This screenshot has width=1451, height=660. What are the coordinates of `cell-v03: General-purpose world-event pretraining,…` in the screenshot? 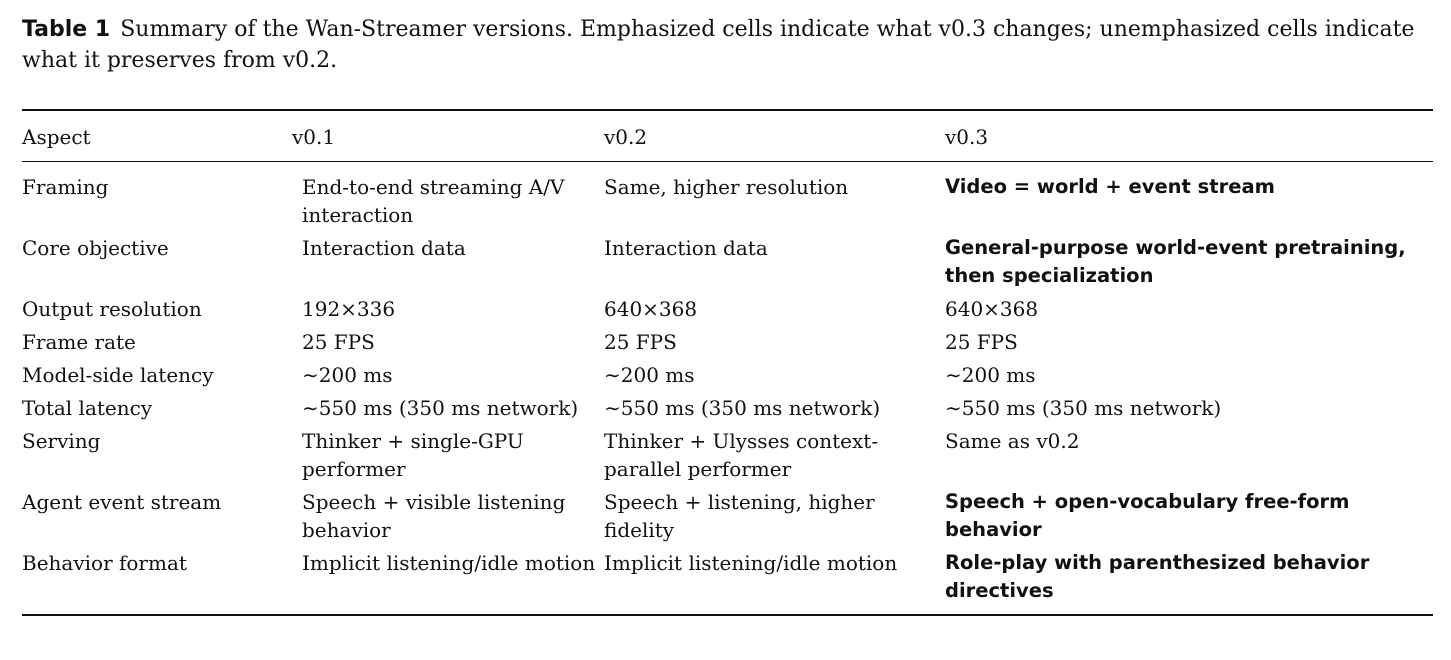 It's located at (1175, 261).